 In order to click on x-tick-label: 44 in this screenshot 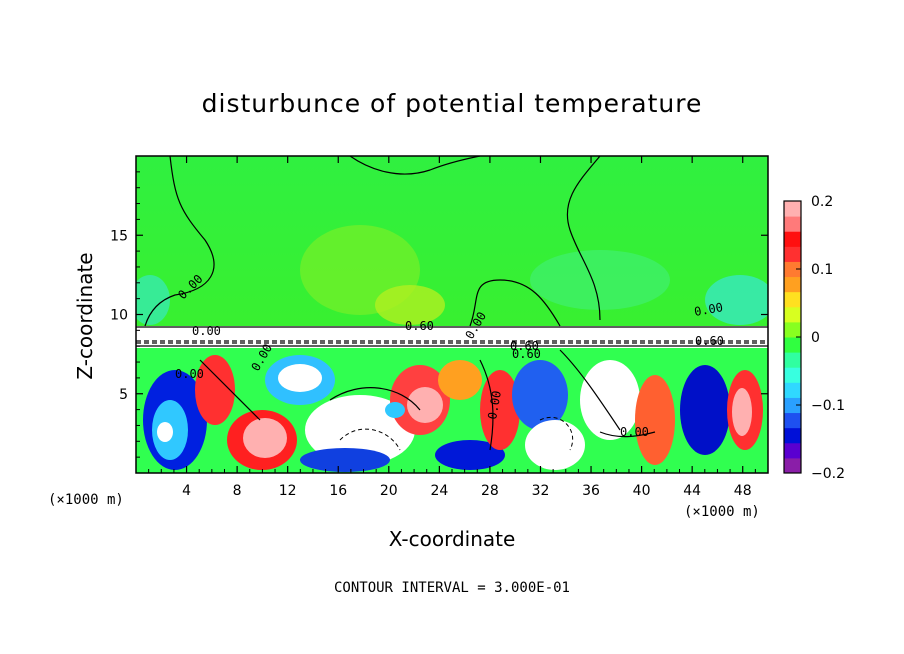, I will do `click(692, 491)`.